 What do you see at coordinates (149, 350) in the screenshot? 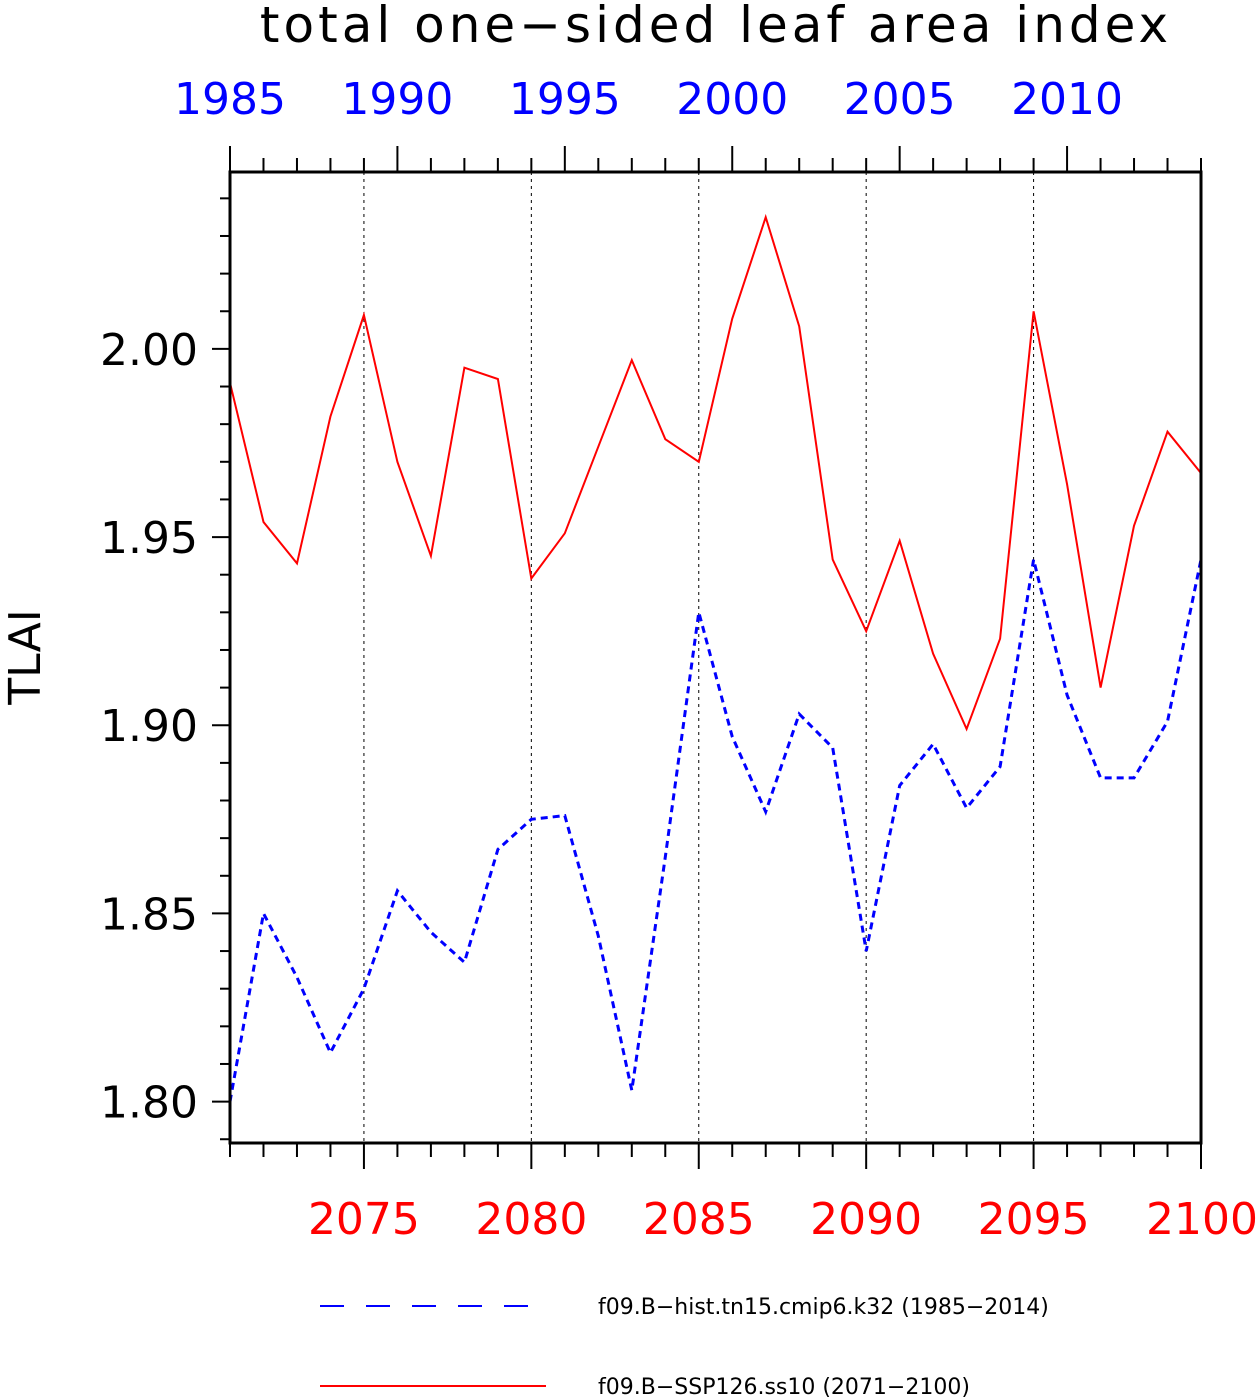
I see `y-tick-label: 2.00` at bounding box center [149, 350].